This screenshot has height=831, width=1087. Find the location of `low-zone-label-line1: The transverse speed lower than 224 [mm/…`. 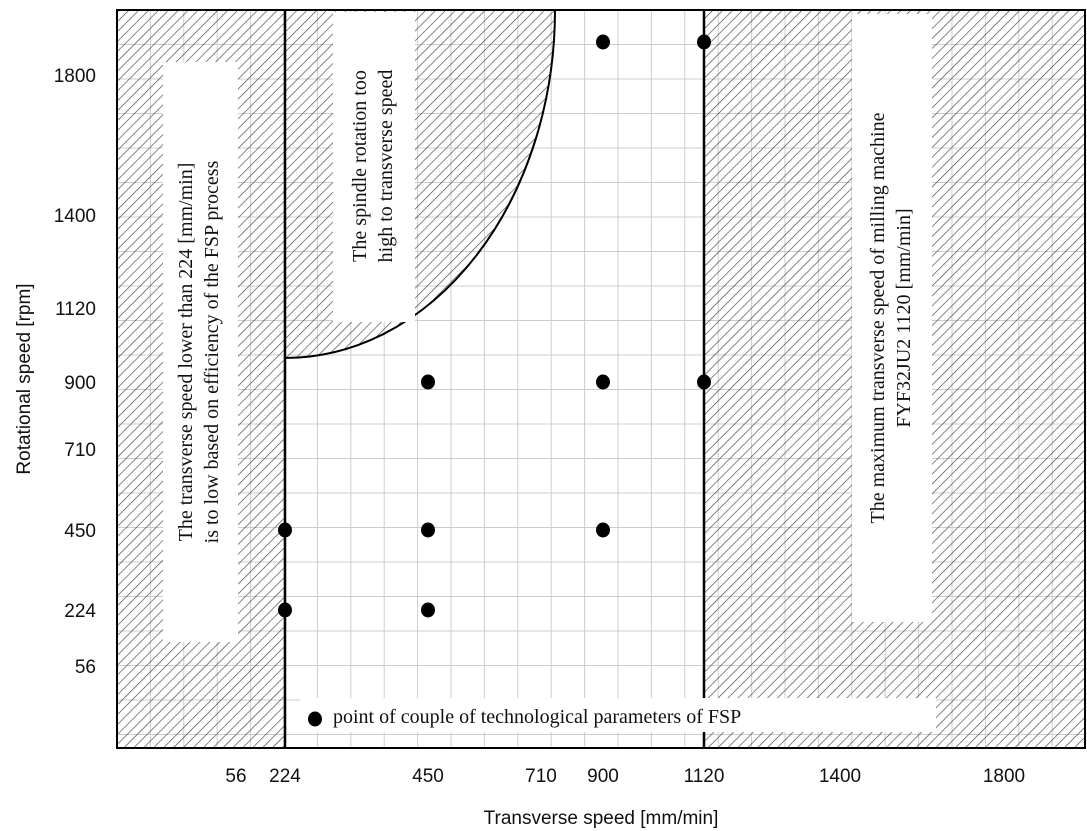

low-zone-label-line1: The transverse speed lower than 224 [mm/… is located at coordinates (186, 352).